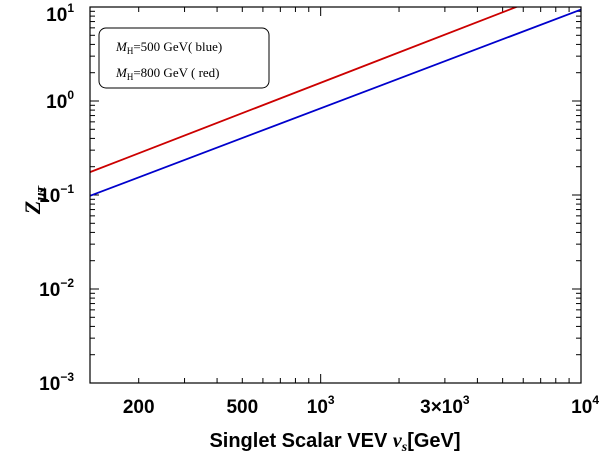 The image size is (600, 455). I want to click on y-tick-label: 10⁻², so click(56, 288).